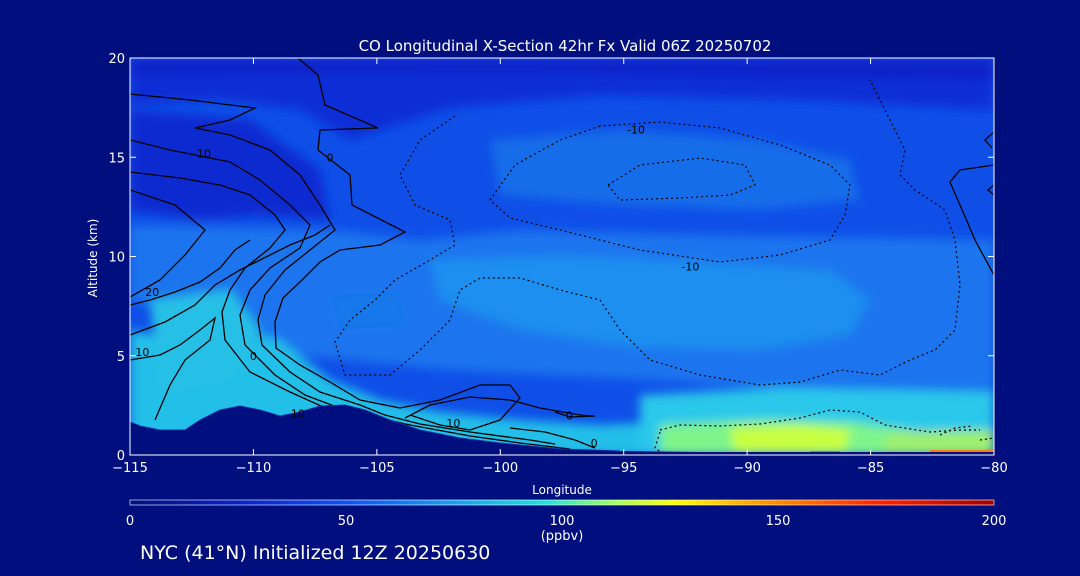  I want to click on y-tick-label: 0, so click(121, 456).